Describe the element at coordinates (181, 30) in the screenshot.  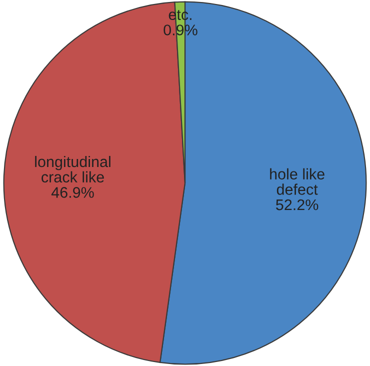
I see `data-label: 0.9%` at that location.